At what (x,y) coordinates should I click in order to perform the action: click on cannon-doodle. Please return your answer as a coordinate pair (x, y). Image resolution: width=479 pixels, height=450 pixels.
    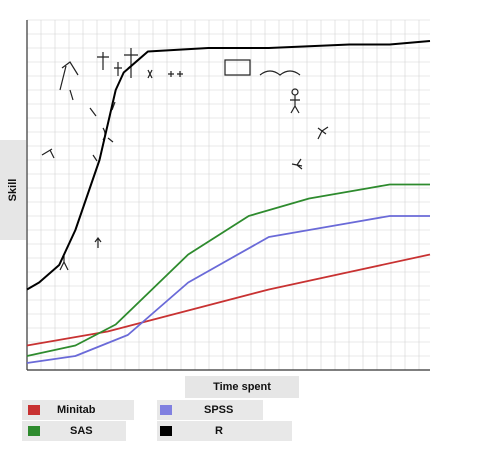
    Looking at the image, I should click on (69, 76).